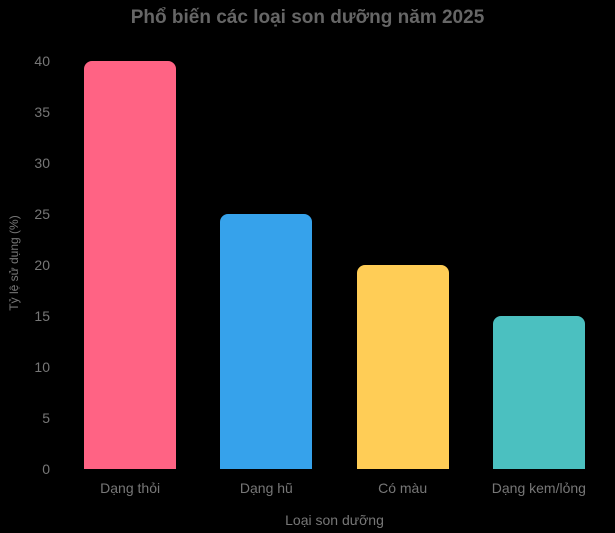  Describe the element at coordinates (42, 265) in the screenshot. I see `y-tick-label-20: 20` at that location.